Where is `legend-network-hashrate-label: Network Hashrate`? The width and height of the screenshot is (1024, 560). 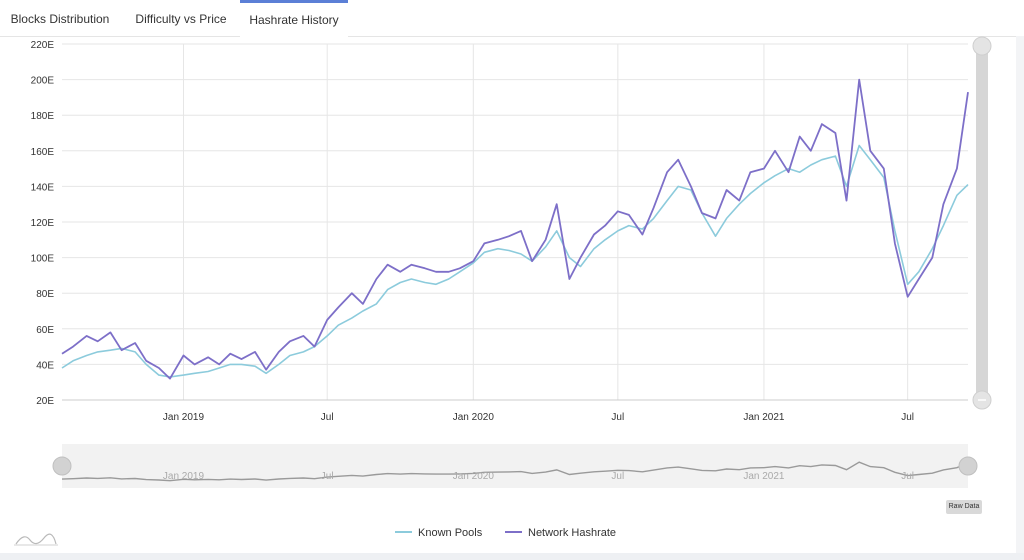 legend-network-hashrate-label: Network Hashrate is located at coordinates (572, 533).